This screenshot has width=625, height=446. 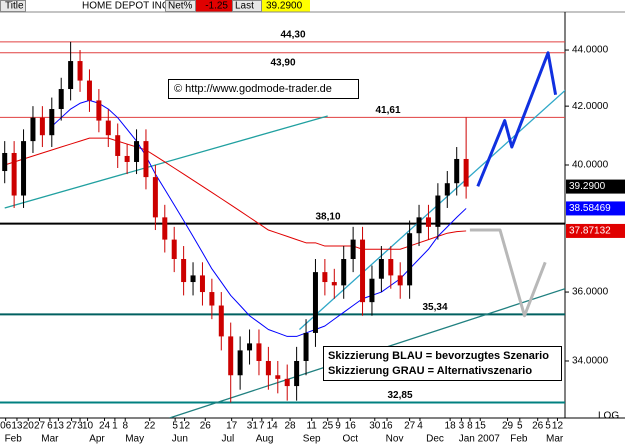 What do you see at coordinates (590, 208) in the screenshot?
I see `last-value-label: 38.58469` at bounding box center [590, 208].